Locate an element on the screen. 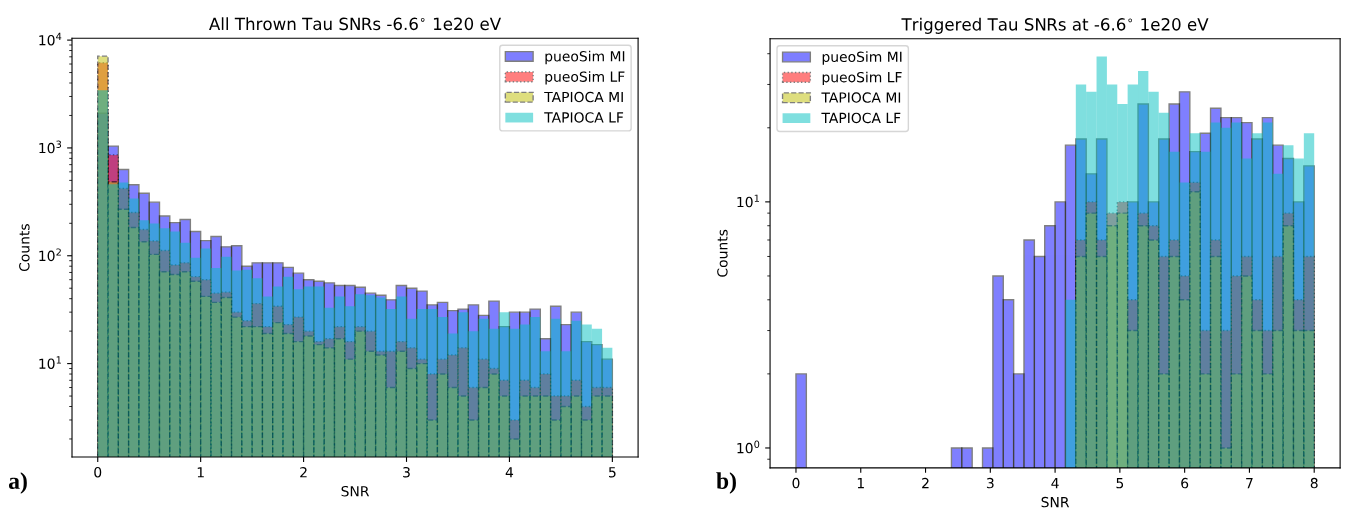  chart-title: Triggered Tau SNRs at -6.6$^{∘}$ 1e20 eV is located at coordinates (1055, 25).